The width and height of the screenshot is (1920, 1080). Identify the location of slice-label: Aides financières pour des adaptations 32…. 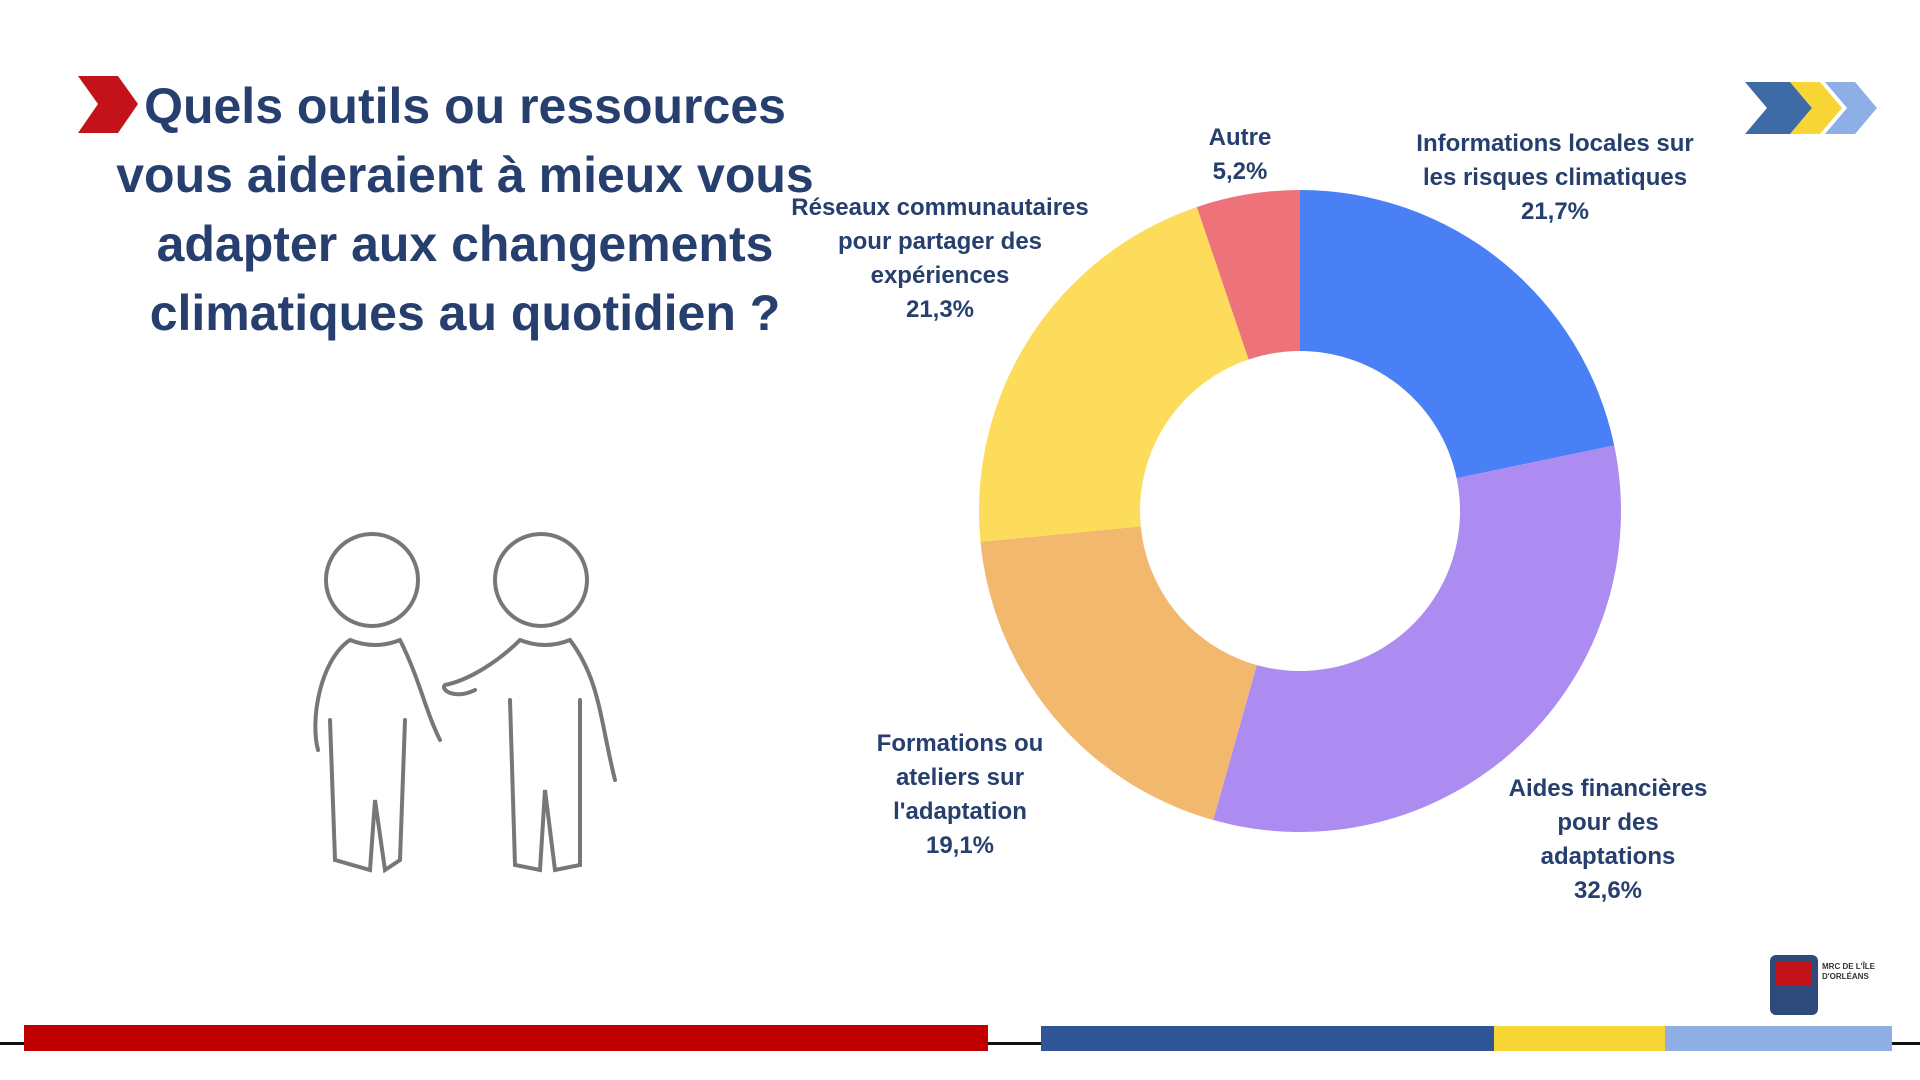
(1608, 840).